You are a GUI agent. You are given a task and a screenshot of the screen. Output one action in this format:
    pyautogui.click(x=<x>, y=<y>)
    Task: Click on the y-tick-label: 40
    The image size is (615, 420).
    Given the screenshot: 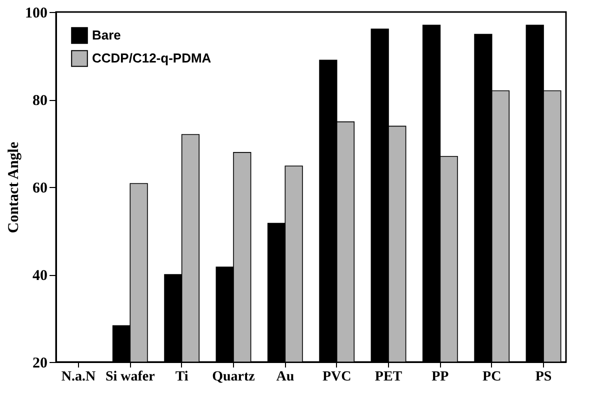 What is the action you would take?
    pyautogui.click(x=40, y=276)
    